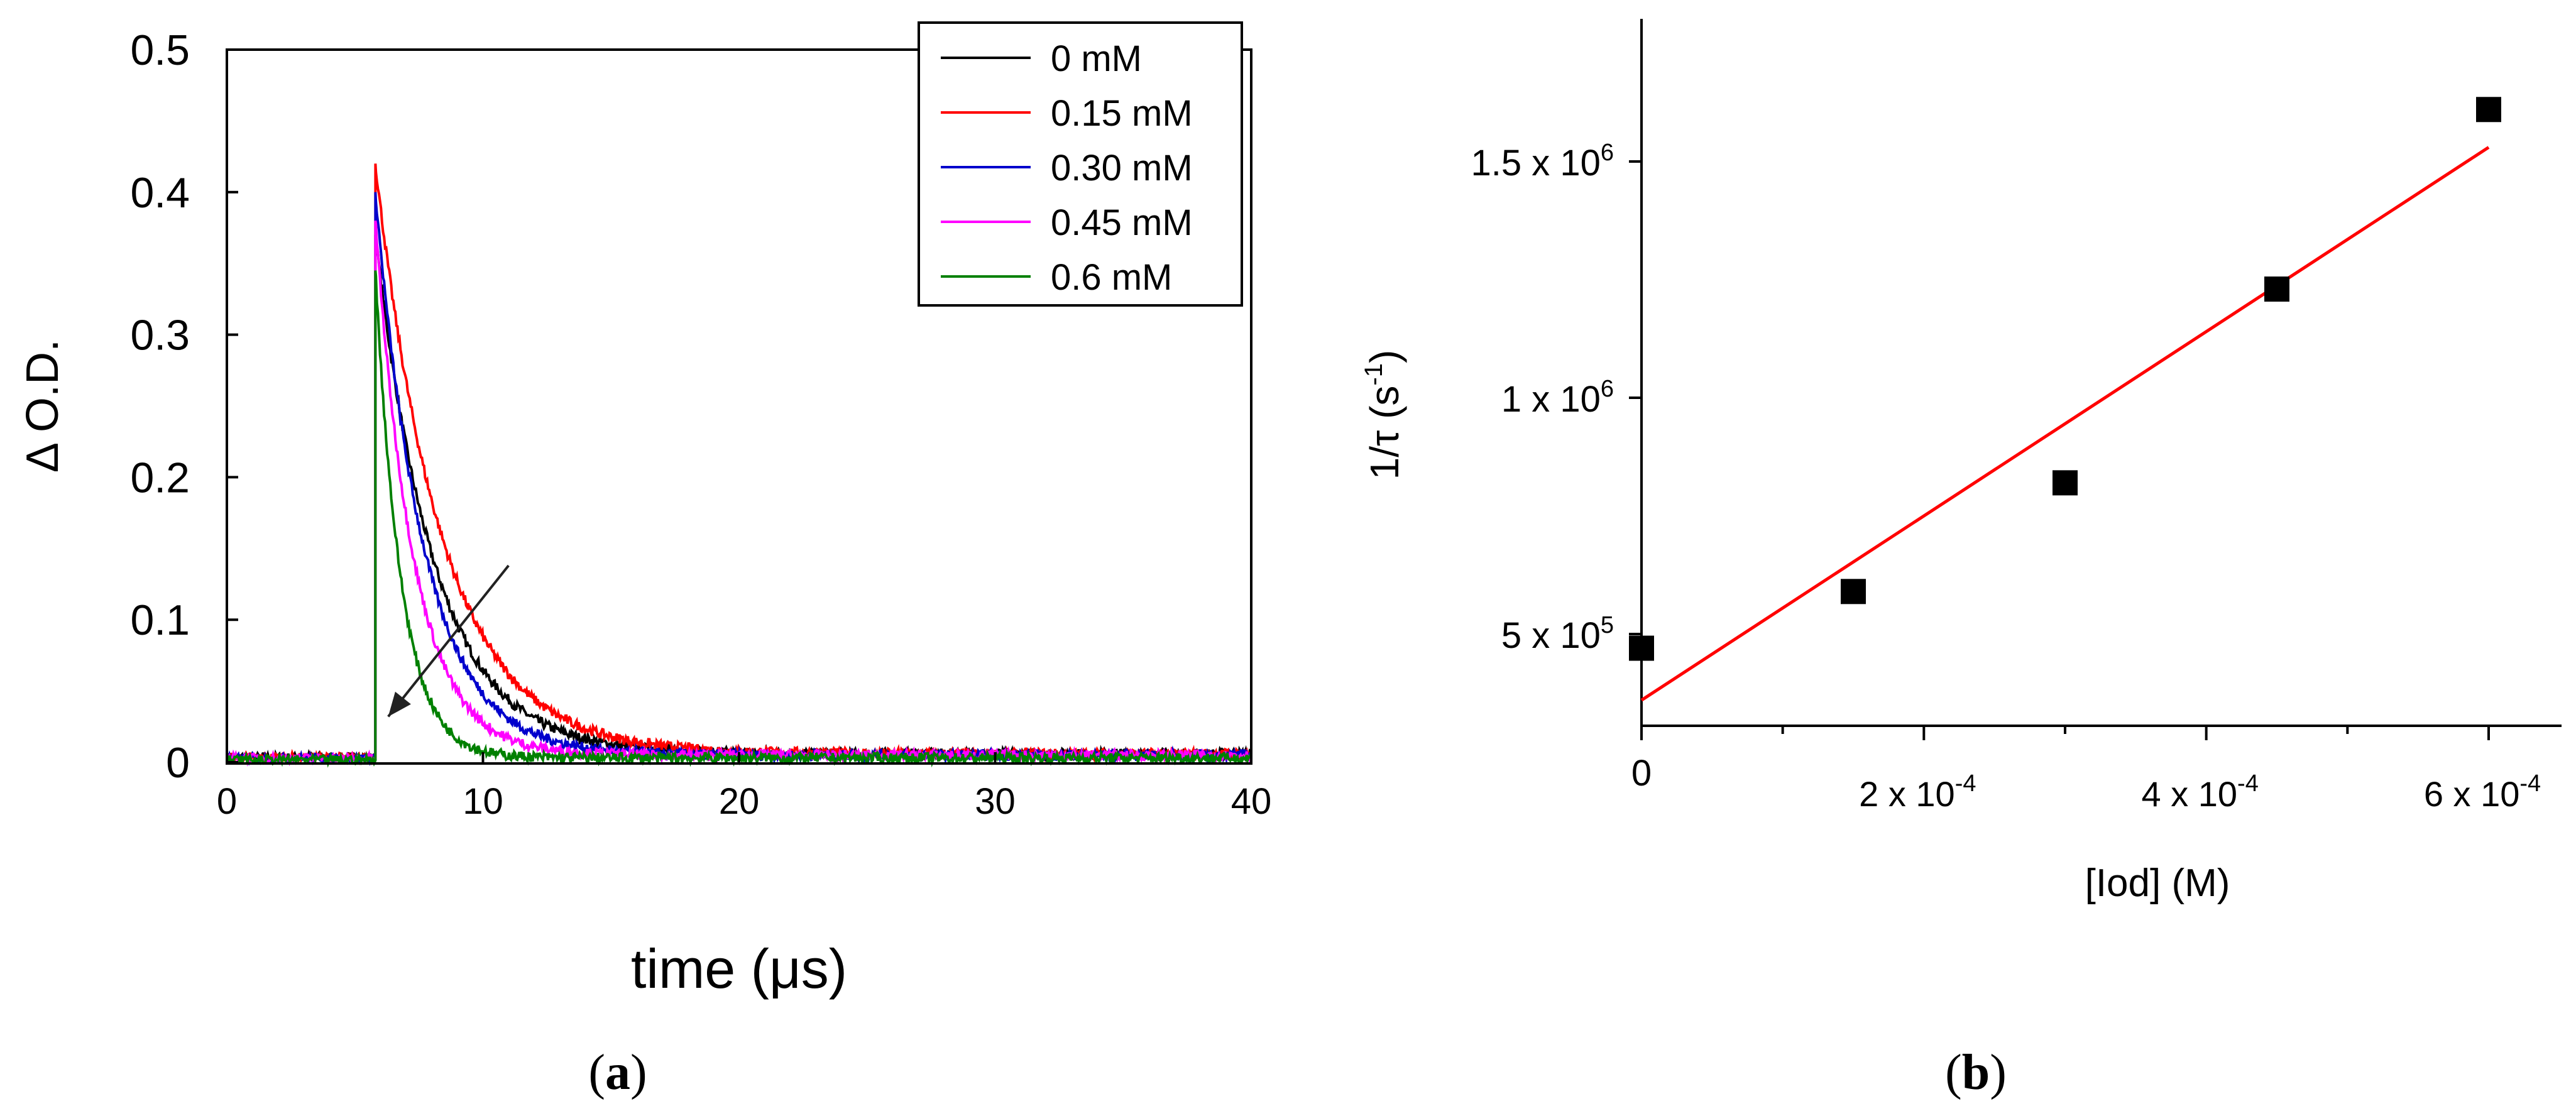 This screenshot has width=2576, height=1116. Describe the element at coordinates (1608, 625) in the screenshot. I see `y-tick-exponent: 5` at that location.